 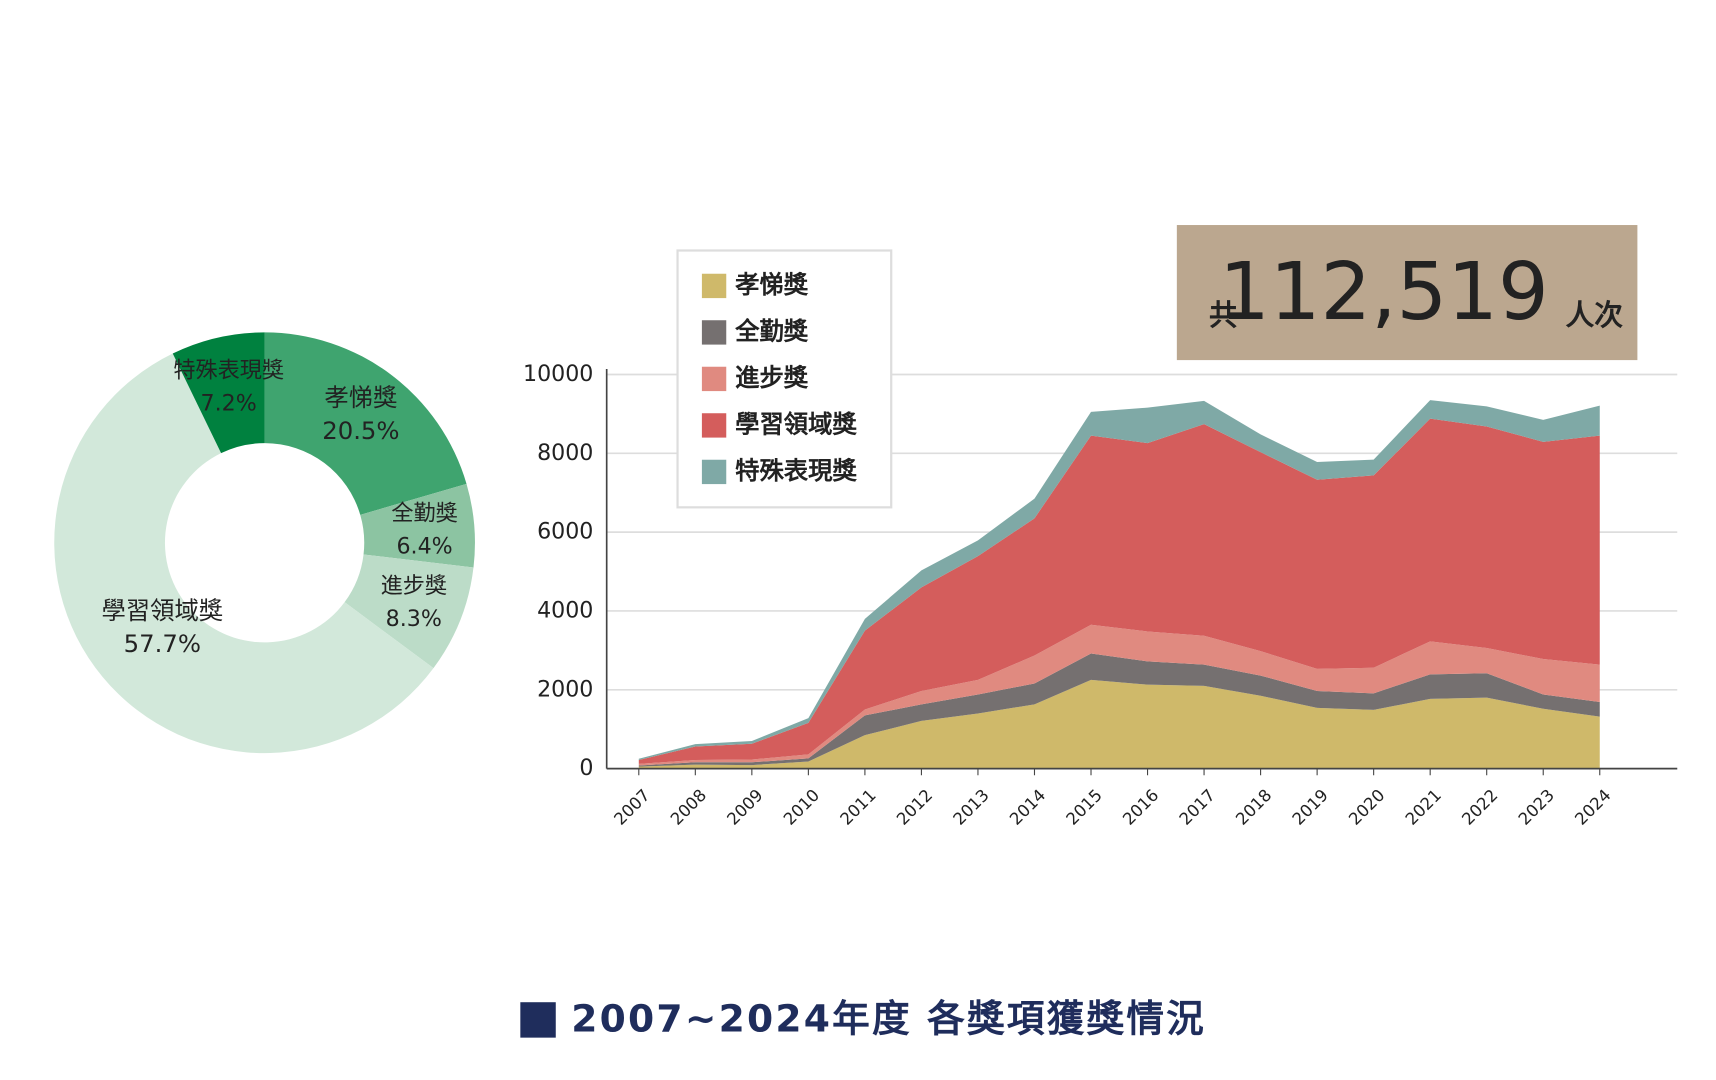 I want to click on slice-value-label: 6.4%, so click(x=424, y=547).